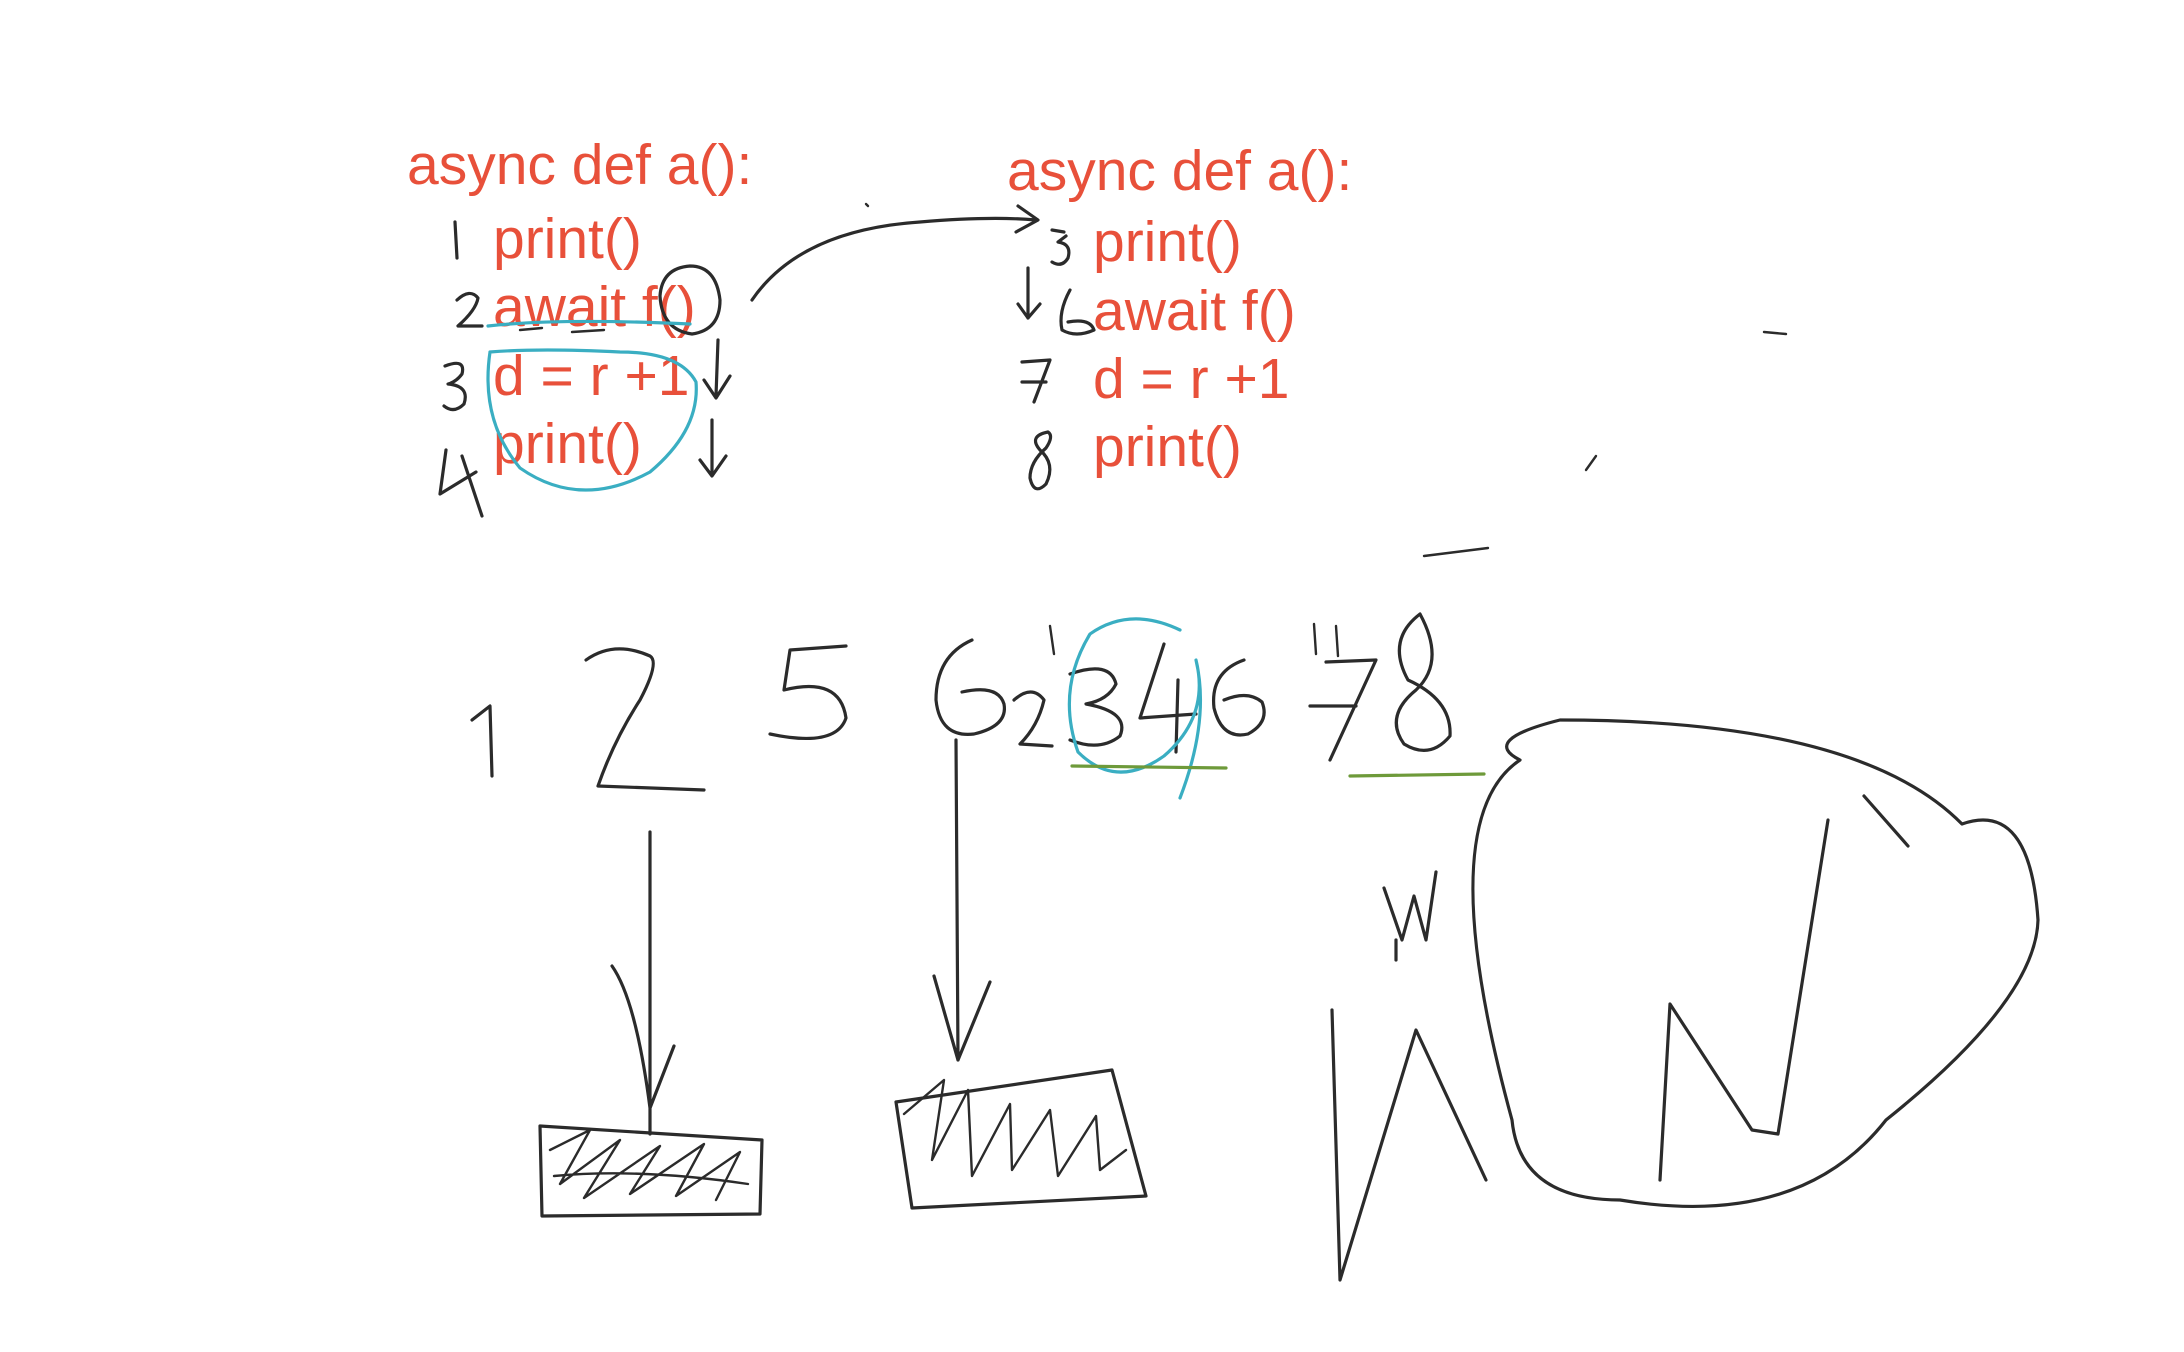  Describe the element at coordinates (1409, 1145) in the screenshot. I see `zigzag-stroke` at that location.